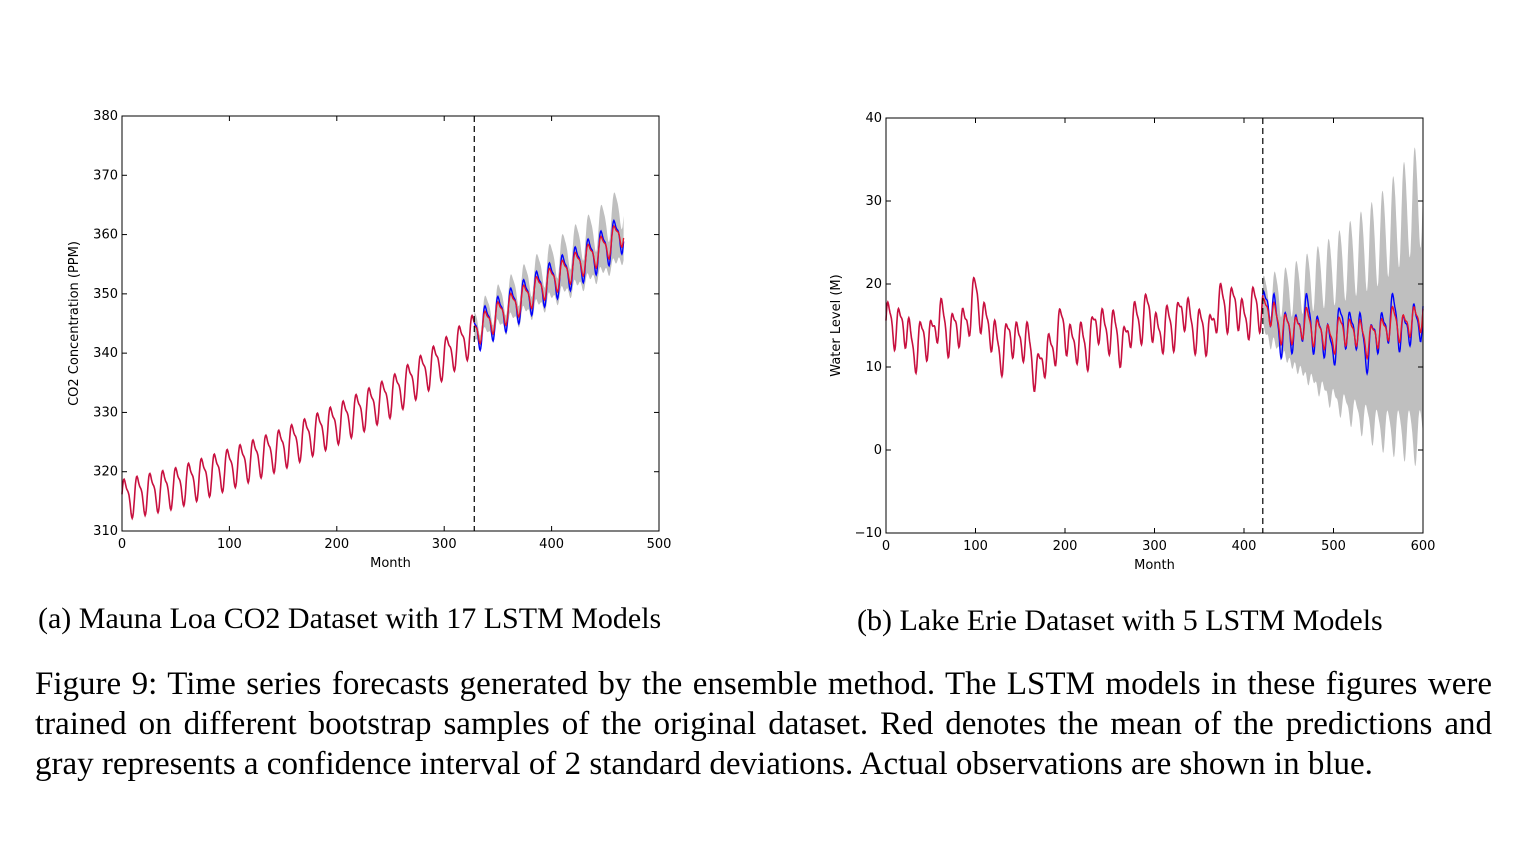  What do you see at coordinates (1423, 546) in the screenshot?
I see `x-tick-label: 600` at bounding box center [1423, 546].